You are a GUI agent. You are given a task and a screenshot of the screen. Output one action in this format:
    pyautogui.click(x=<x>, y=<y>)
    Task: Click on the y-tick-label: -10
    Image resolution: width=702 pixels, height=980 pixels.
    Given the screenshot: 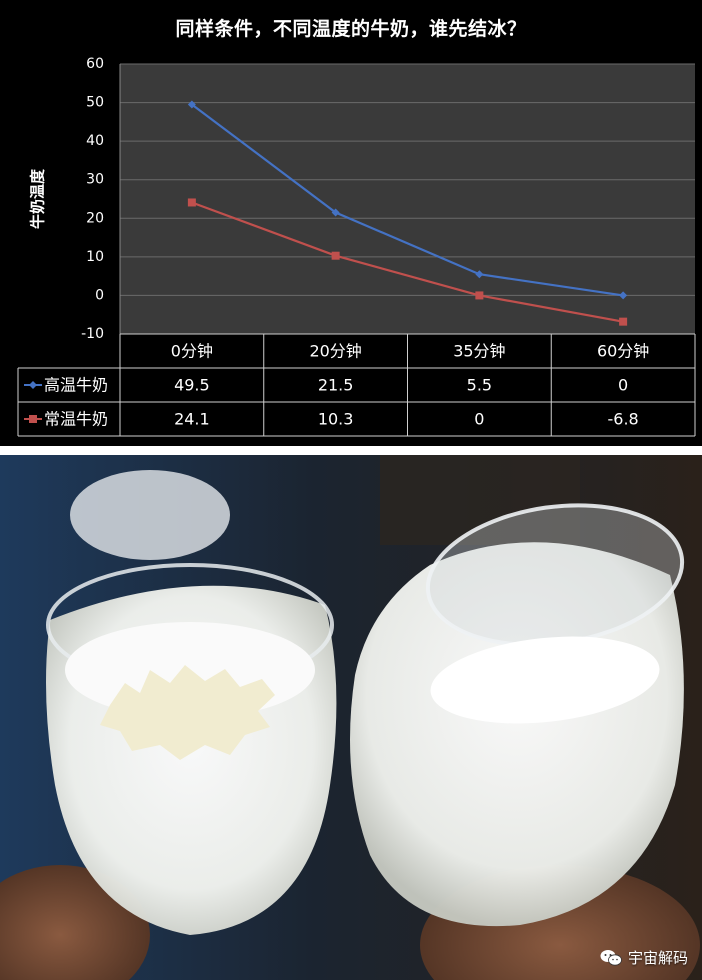 What is the action you would take?
    pyautogui.click(x=92, y=334)
    